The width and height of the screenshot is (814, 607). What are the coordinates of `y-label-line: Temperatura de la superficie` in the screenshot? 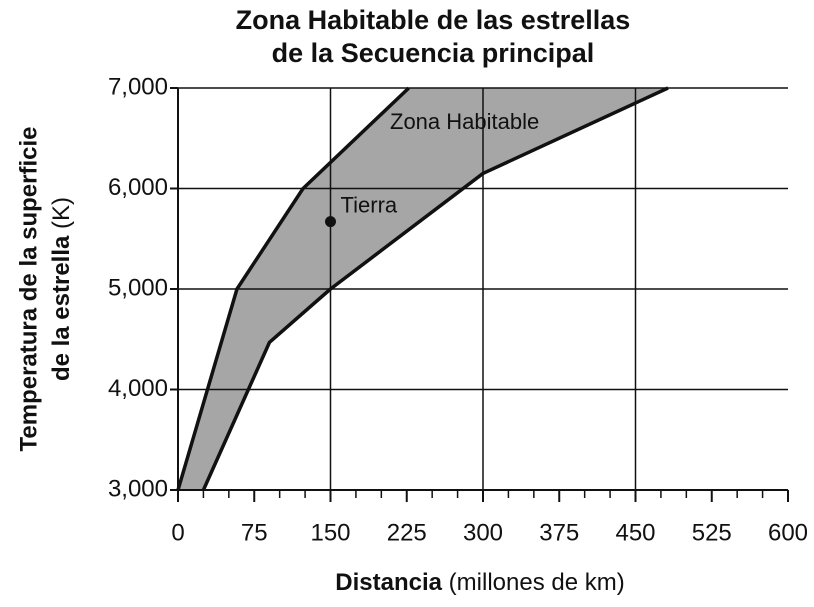 It's located at (28, 288).